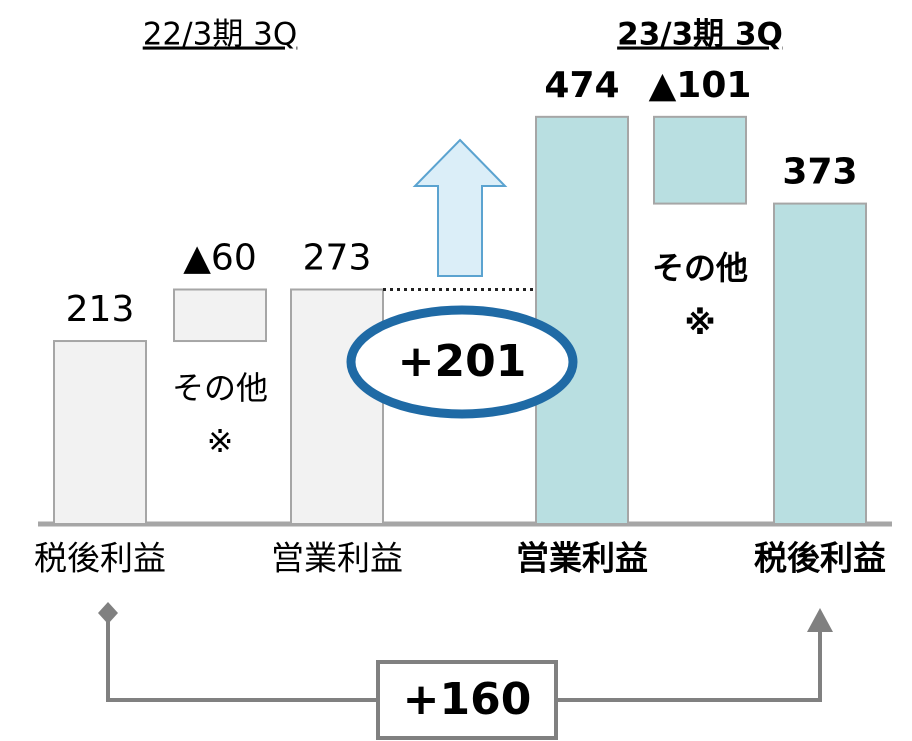  Describe the element at coordinates (819, 172) in the screenshot. I see `value-label: 373` at that location.